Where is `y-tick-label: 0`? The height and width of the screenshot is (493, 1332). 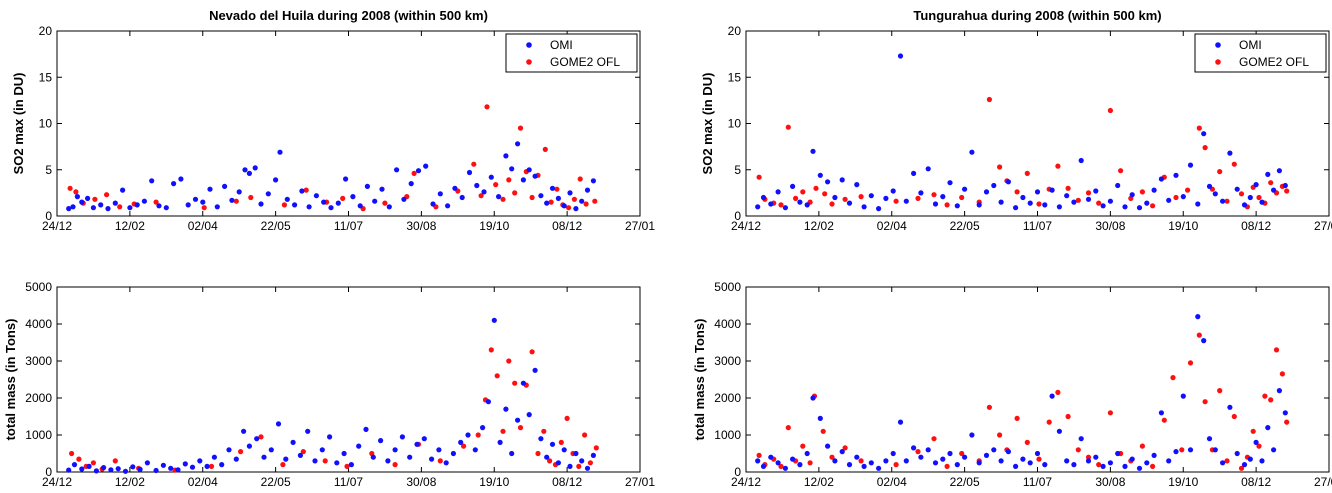
y-tick-label: 0 is located at coordinates (737, 472).